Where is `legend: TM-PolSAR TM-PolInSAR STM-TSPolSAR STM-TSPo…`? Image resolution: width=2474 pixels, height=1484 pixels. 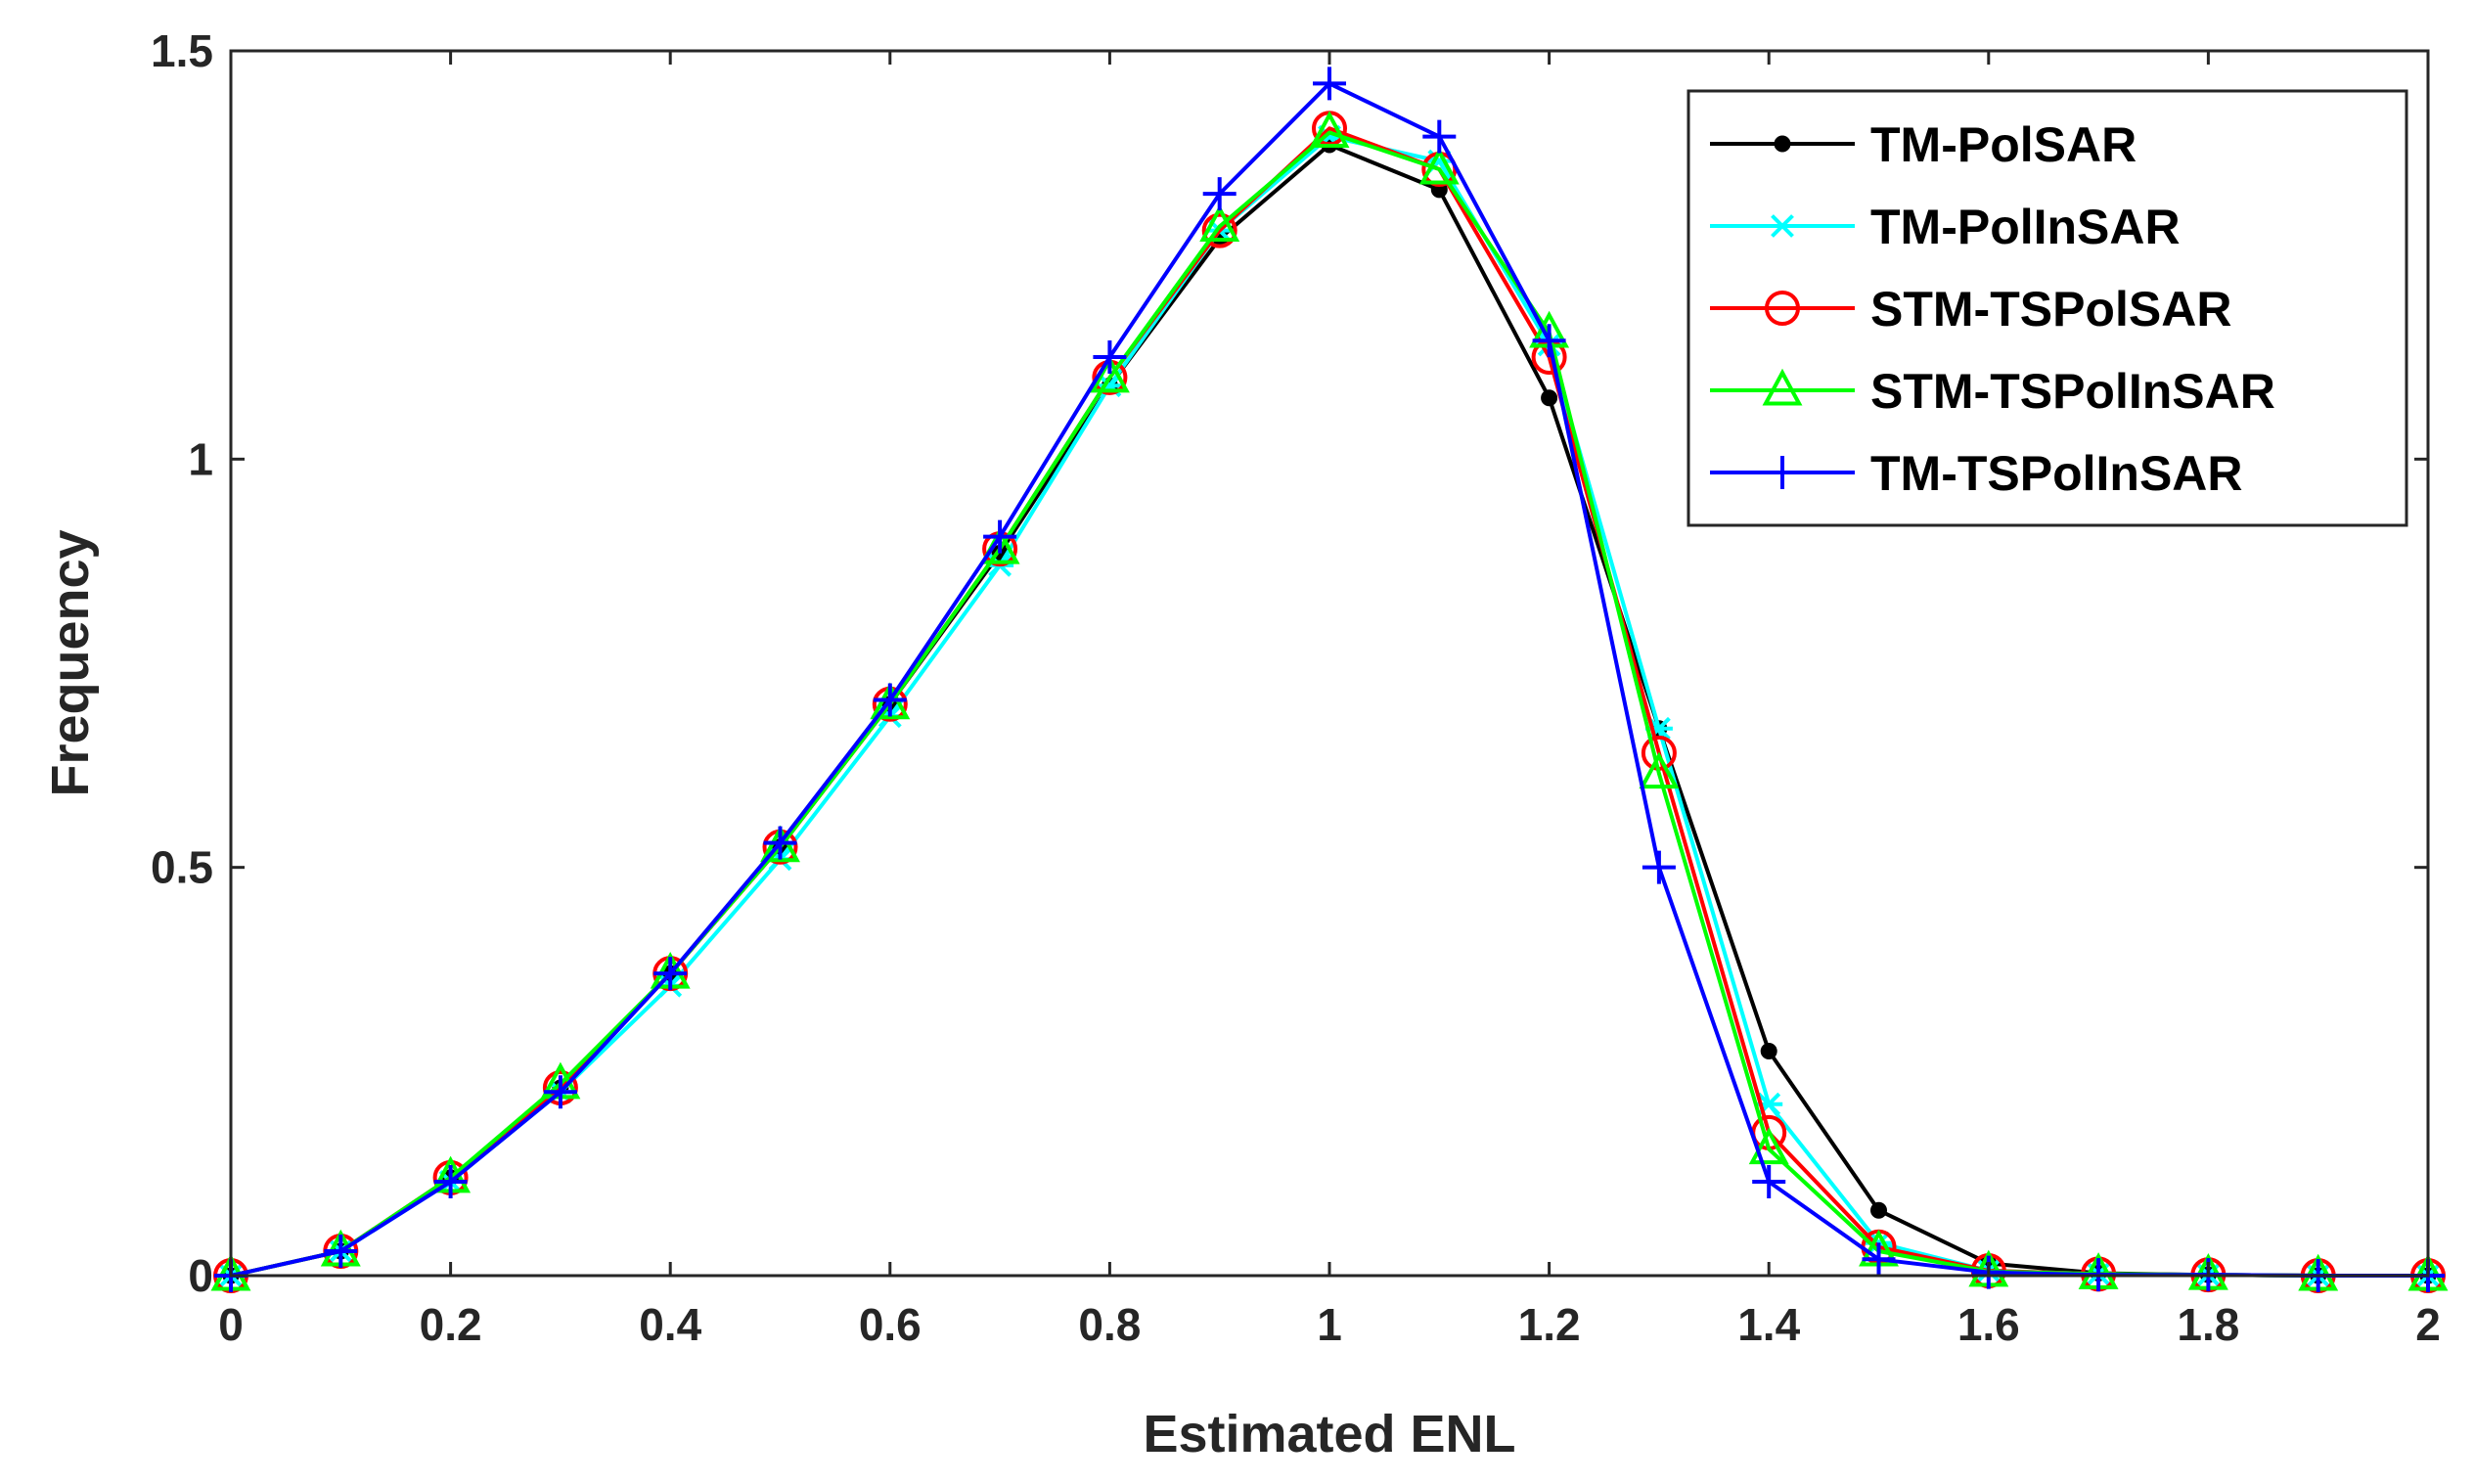 legend: TM-PolSAR TM-PolInSAR STM-TSPolSAR STM-TSPo… is located at coordinates (2047, 308).